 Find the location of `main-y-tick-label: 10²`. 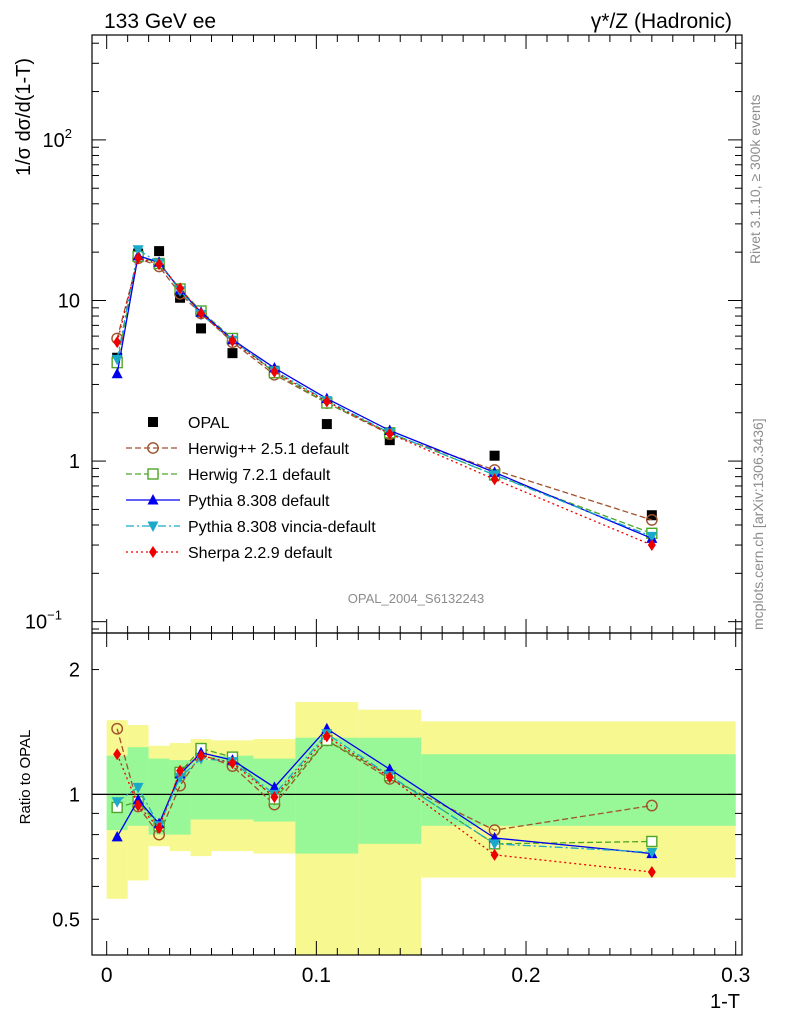

main-y-tick-label: 10² is located at coordinates (57, 139).